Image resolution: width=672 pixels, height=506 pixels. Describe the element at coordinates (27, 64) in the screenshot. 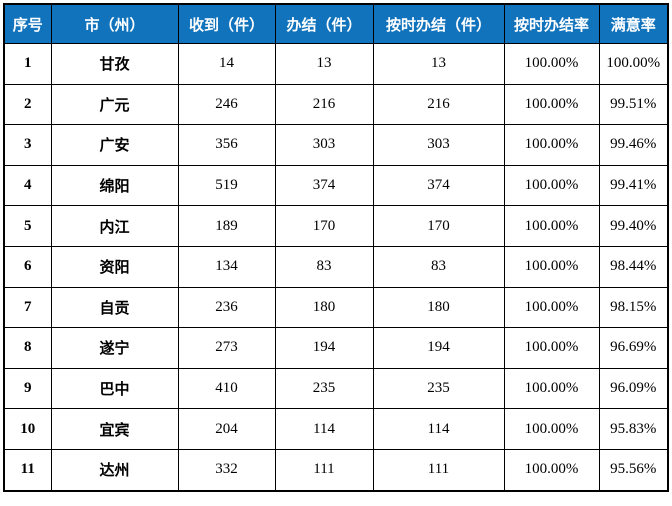

I see `serial-cell: 1` at that location.